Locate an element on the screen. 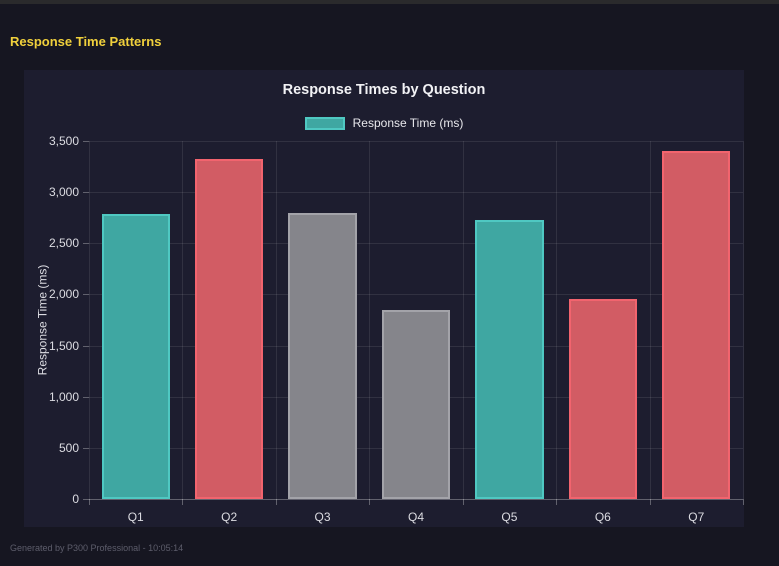 The image size is (779, 566). x-axis-labels: Q1 Q2 Q3 Q4 Q5 Q6 Q7 is located at coordinates (416, 518).